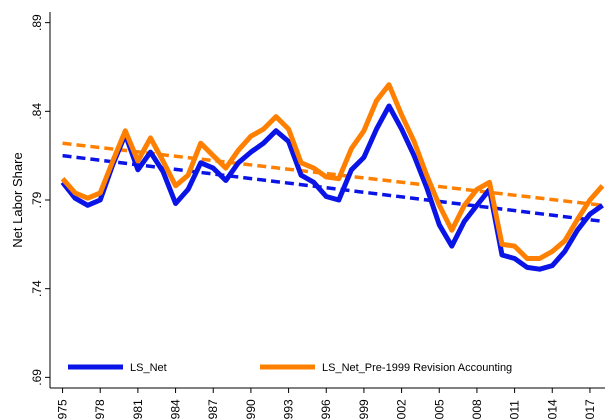  I want to click on x-tick-label: 2005, so click(439, 409).